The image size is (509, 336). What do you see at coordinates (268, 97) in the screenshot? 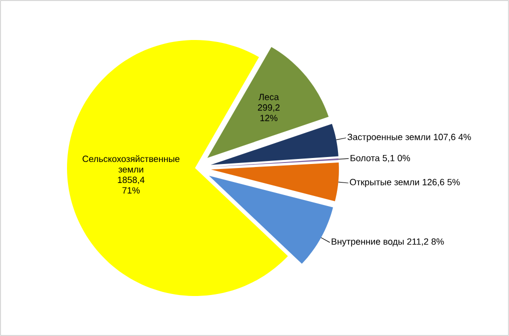
I see `slice-label: Леса` at bounding box center [268, 97].